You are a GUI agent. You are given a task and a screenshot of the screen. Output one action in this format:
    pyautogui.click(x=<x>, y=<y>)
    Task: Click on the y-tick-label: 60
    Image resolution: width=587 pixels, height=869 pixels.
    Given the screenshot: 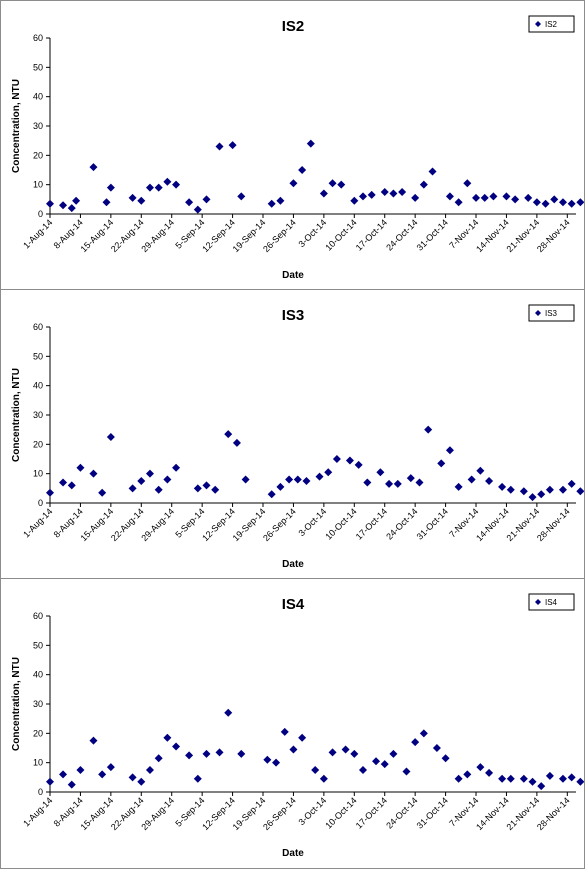 What is the action you would take?
    pyautogui.click(x=38, y=38)
    